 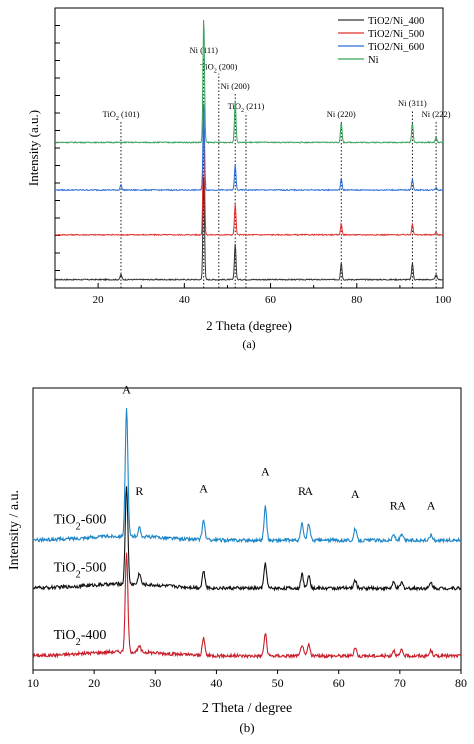 What do you see at coordinates (57, 148) in the screenshot?
I see `chart-a-y-ticks` at bounding box center [57, 148].